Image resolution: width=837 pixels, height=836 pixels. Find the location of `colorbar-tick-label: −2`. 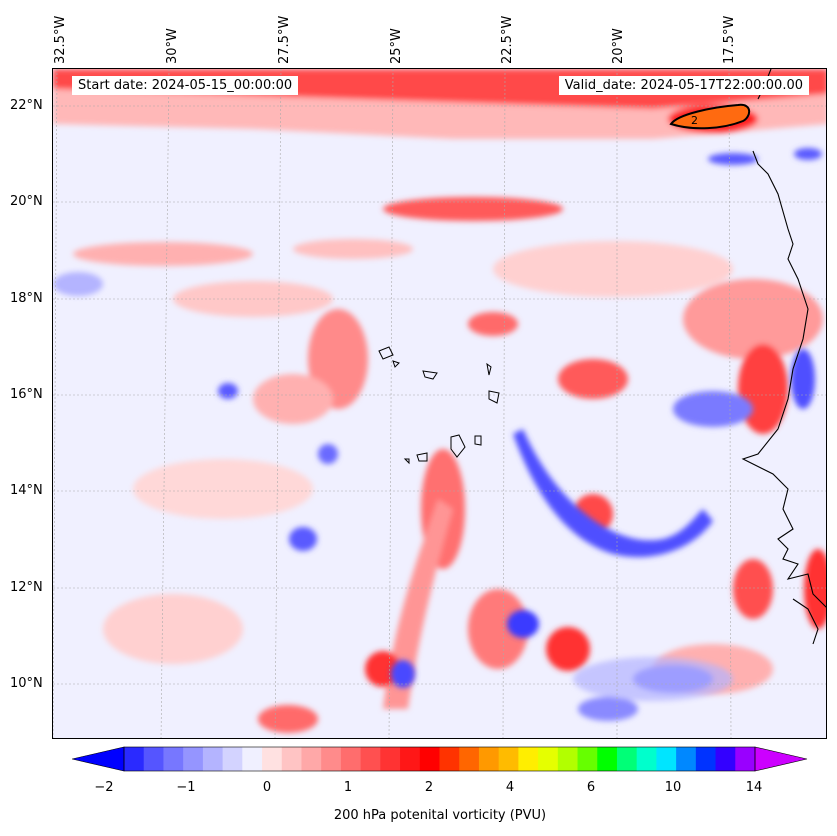

colorbar-tick-label: −2 is located at coordinates (104, 787).